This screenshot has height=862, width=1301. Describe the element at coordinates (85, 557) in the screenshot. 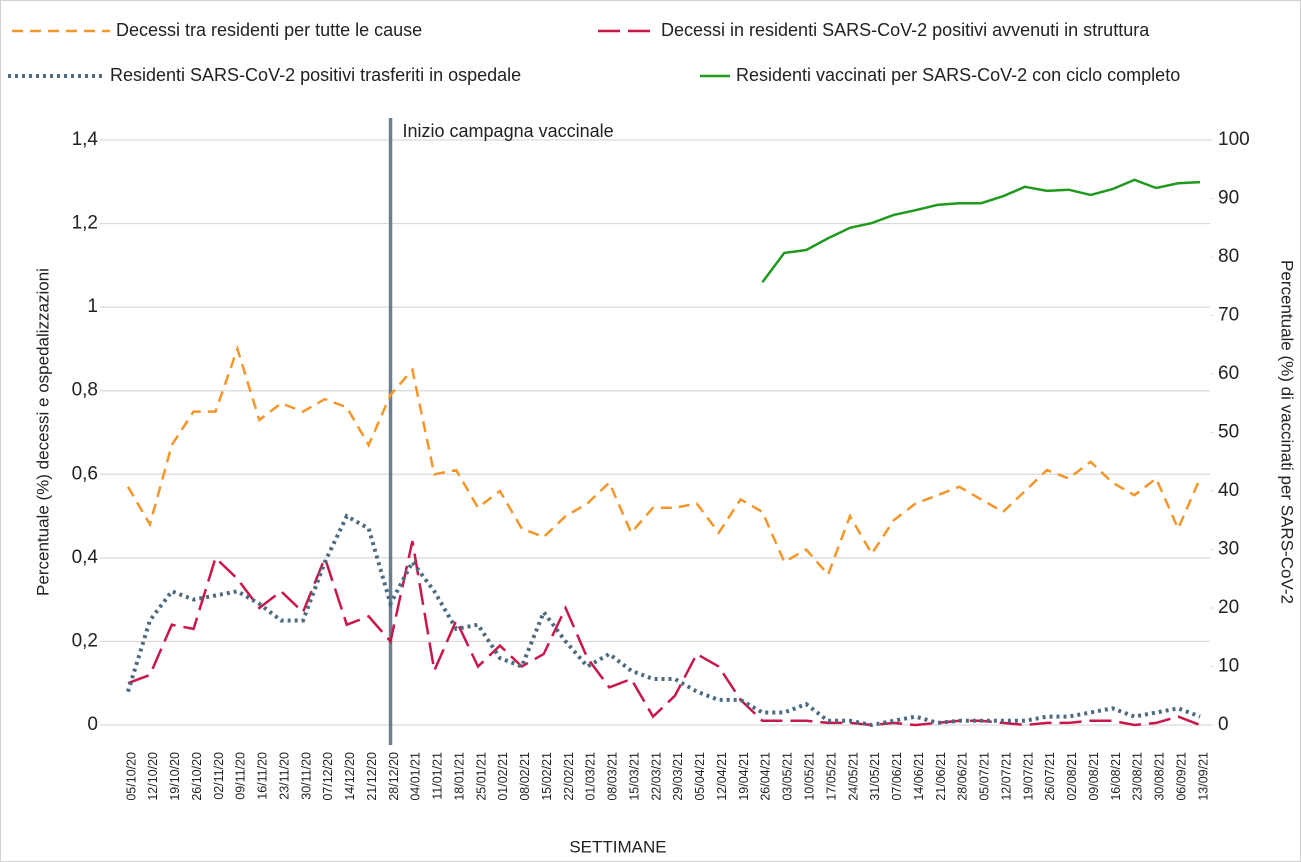

I see `y-tick-label: 0,4` at that location.